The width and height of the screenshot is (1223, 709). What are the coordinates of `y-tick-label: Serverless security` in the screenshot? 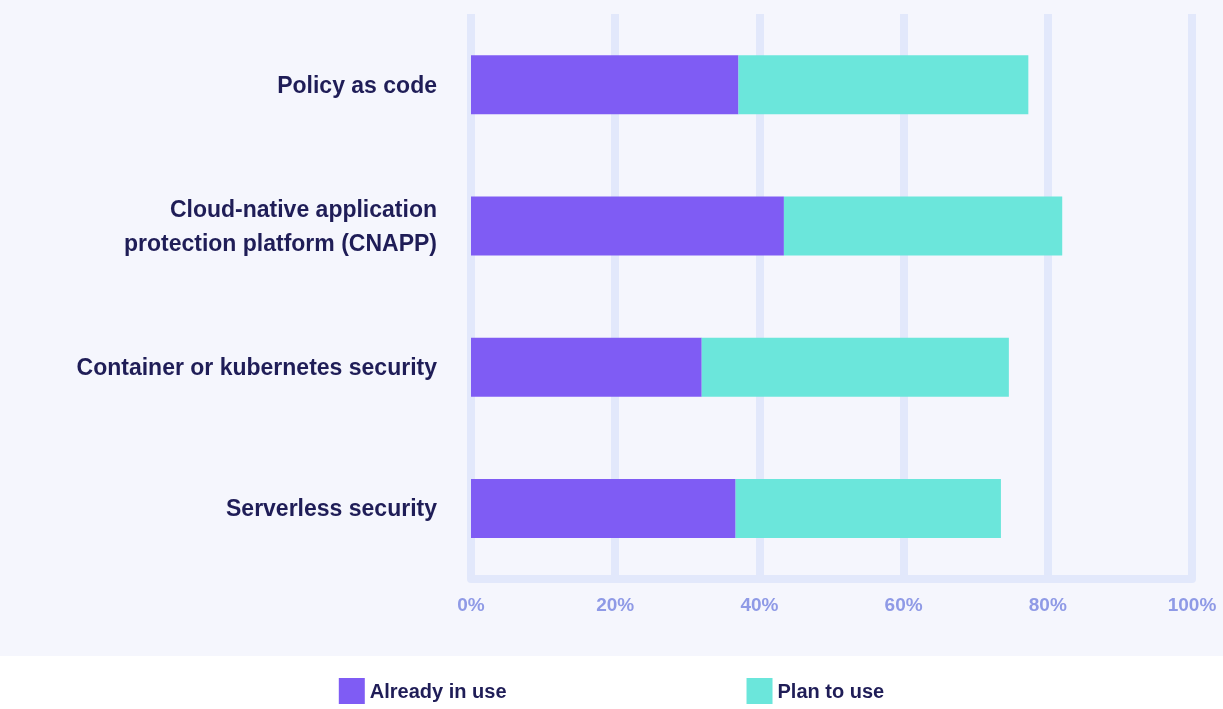 It's located at (332, 508).